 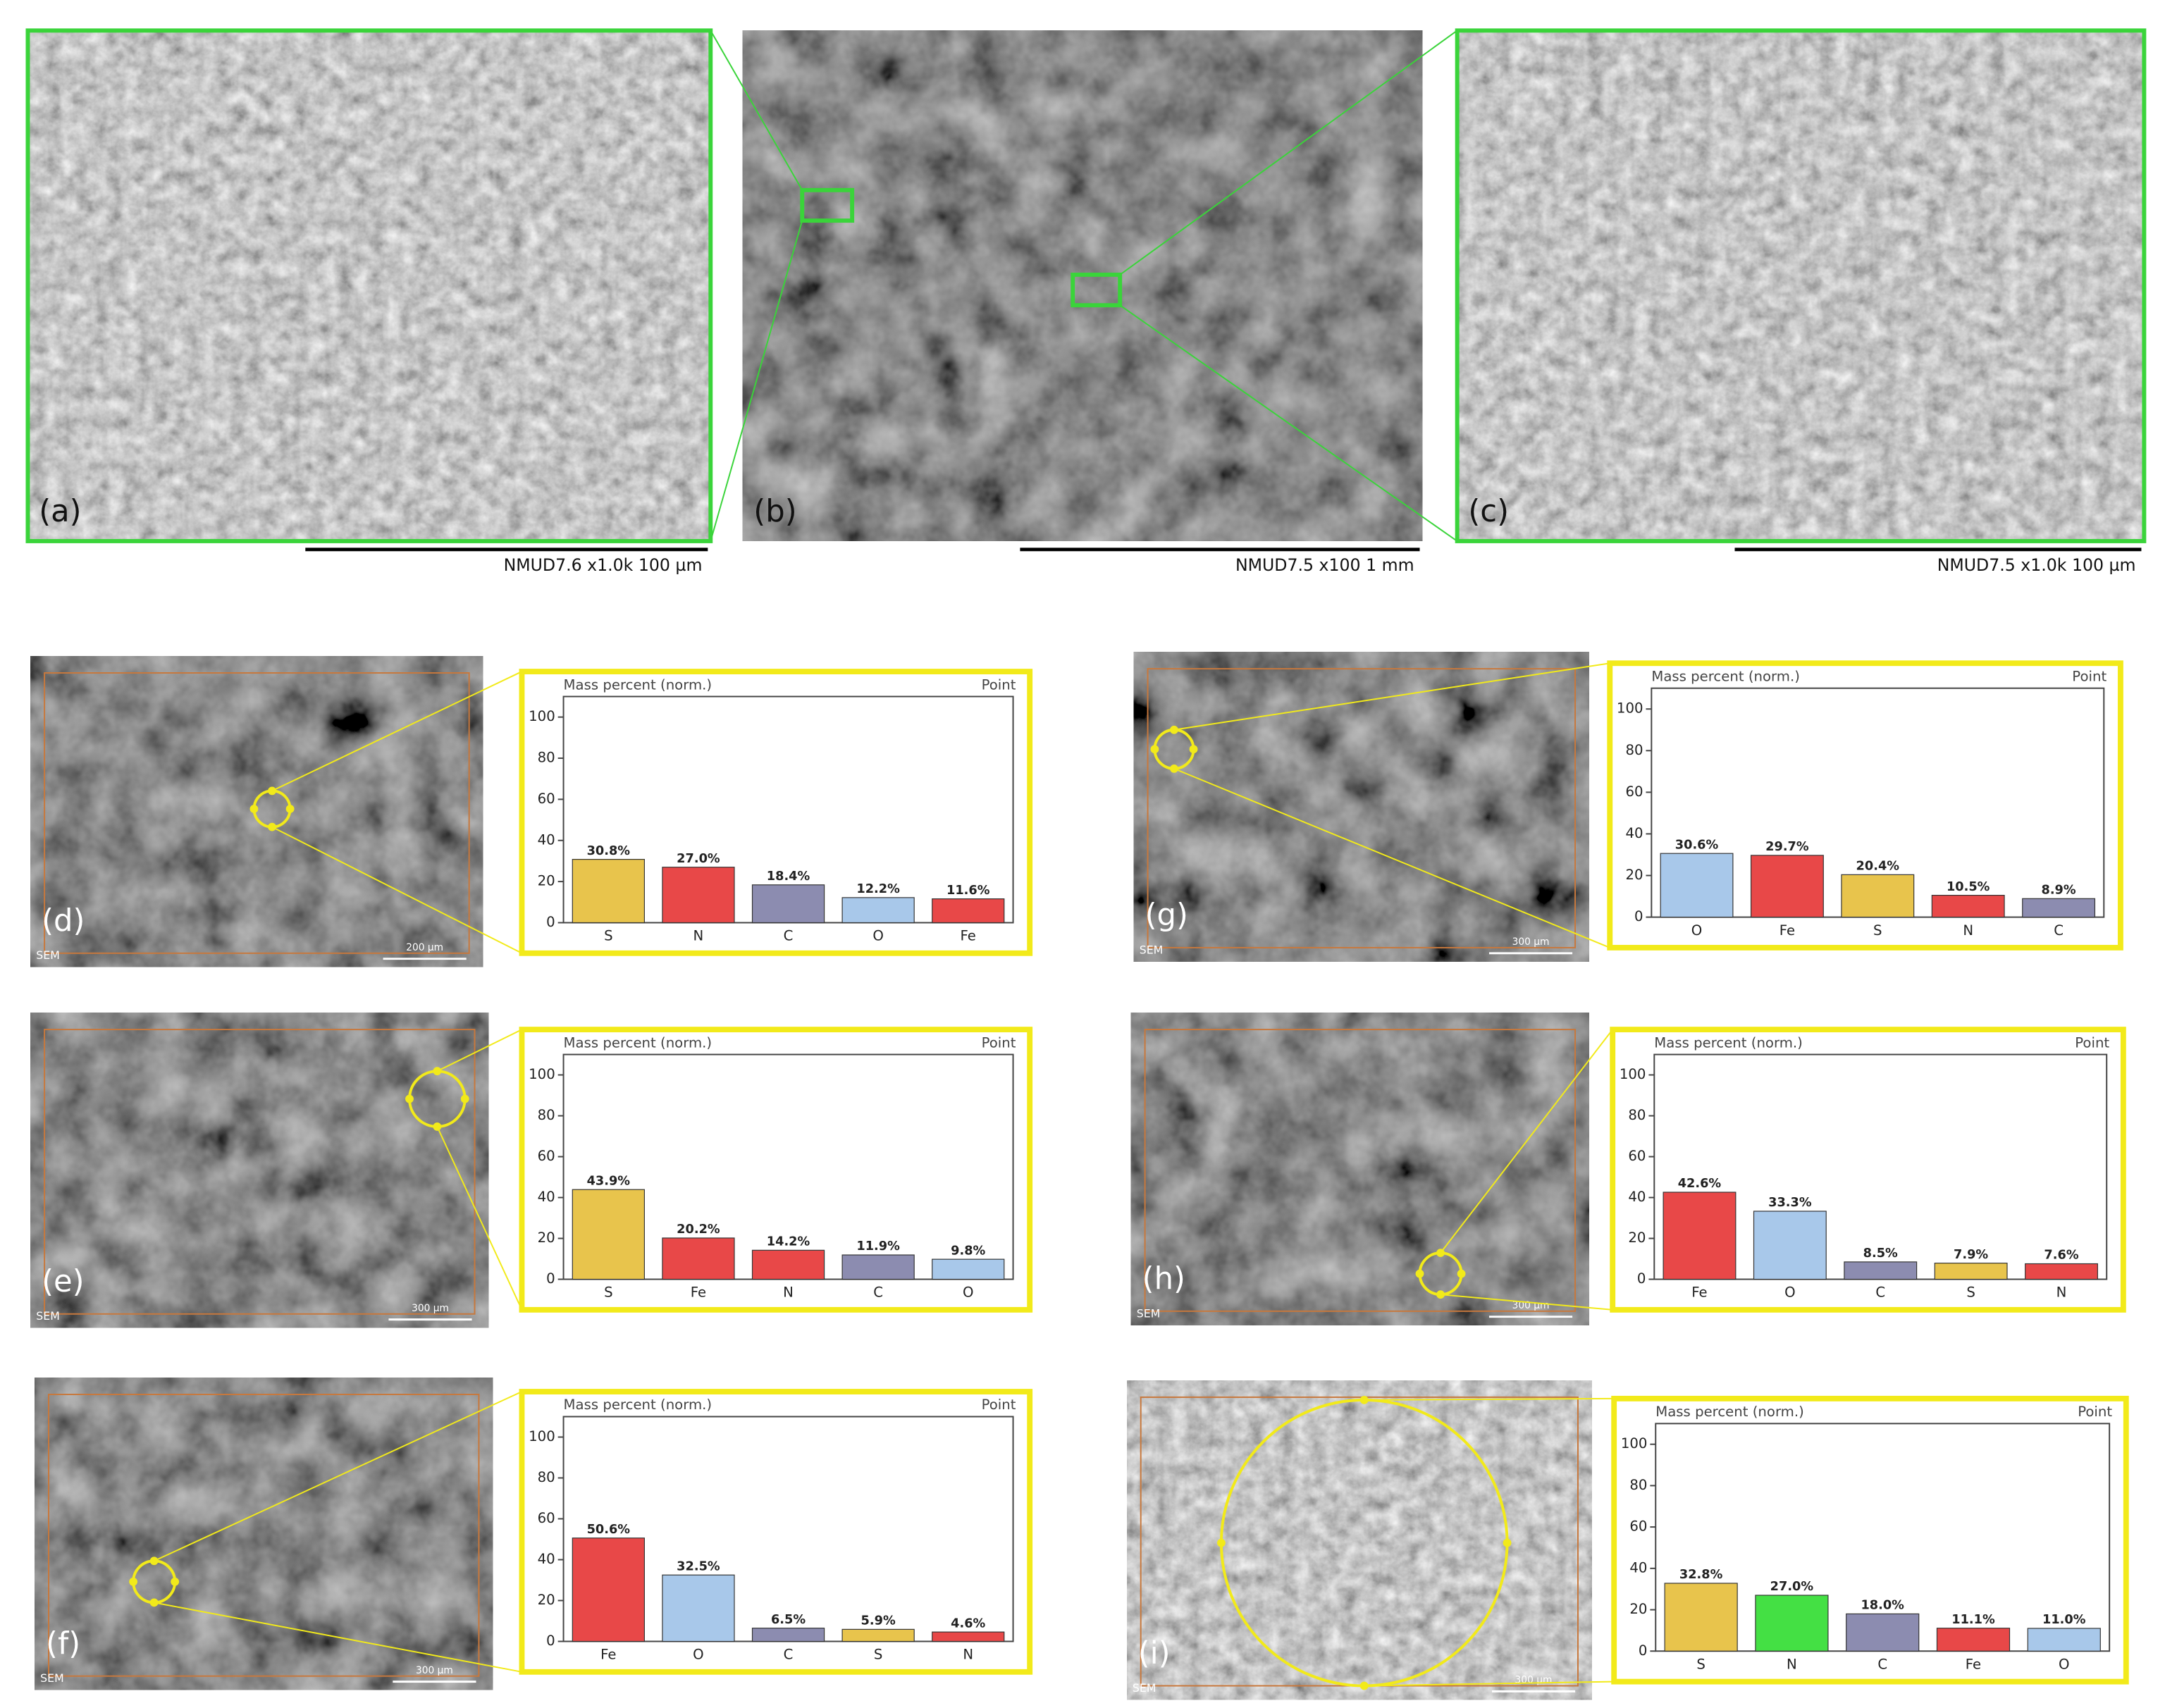 I want to click on value-label: 20.4%, so click(x=1878, y=867).